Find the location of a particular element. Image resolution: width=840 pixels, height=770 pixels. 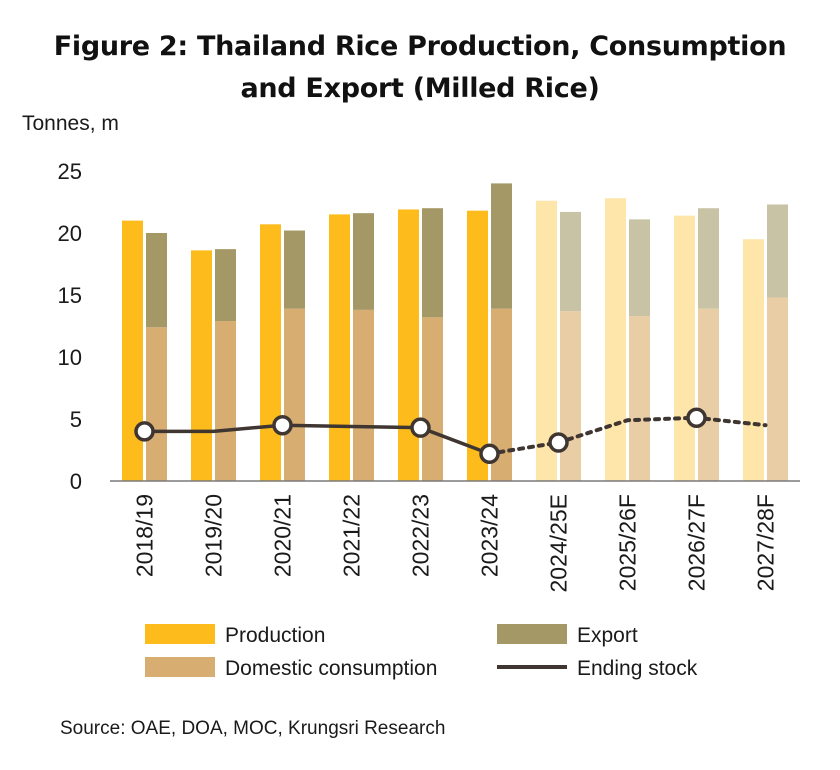

y-tick-label: 5 is located at coordinates (76, 419).